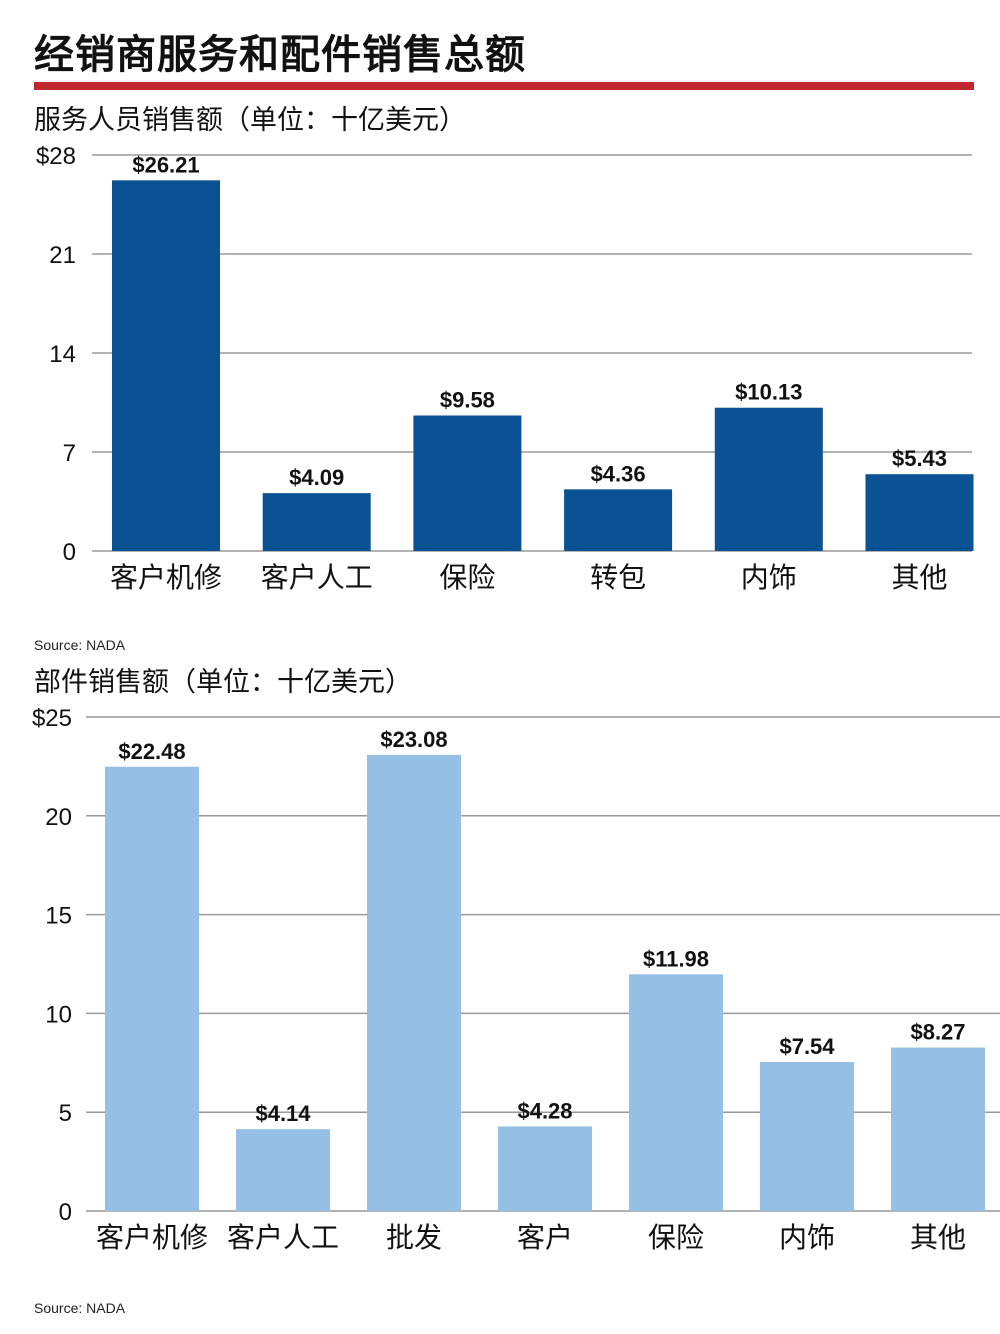 Image resolution: width=1000 pixels, height=1334 pixels. Describe the element at coordinates (316, 477) in the screenshot. I see `bar-value-label: $4.09` at that location.